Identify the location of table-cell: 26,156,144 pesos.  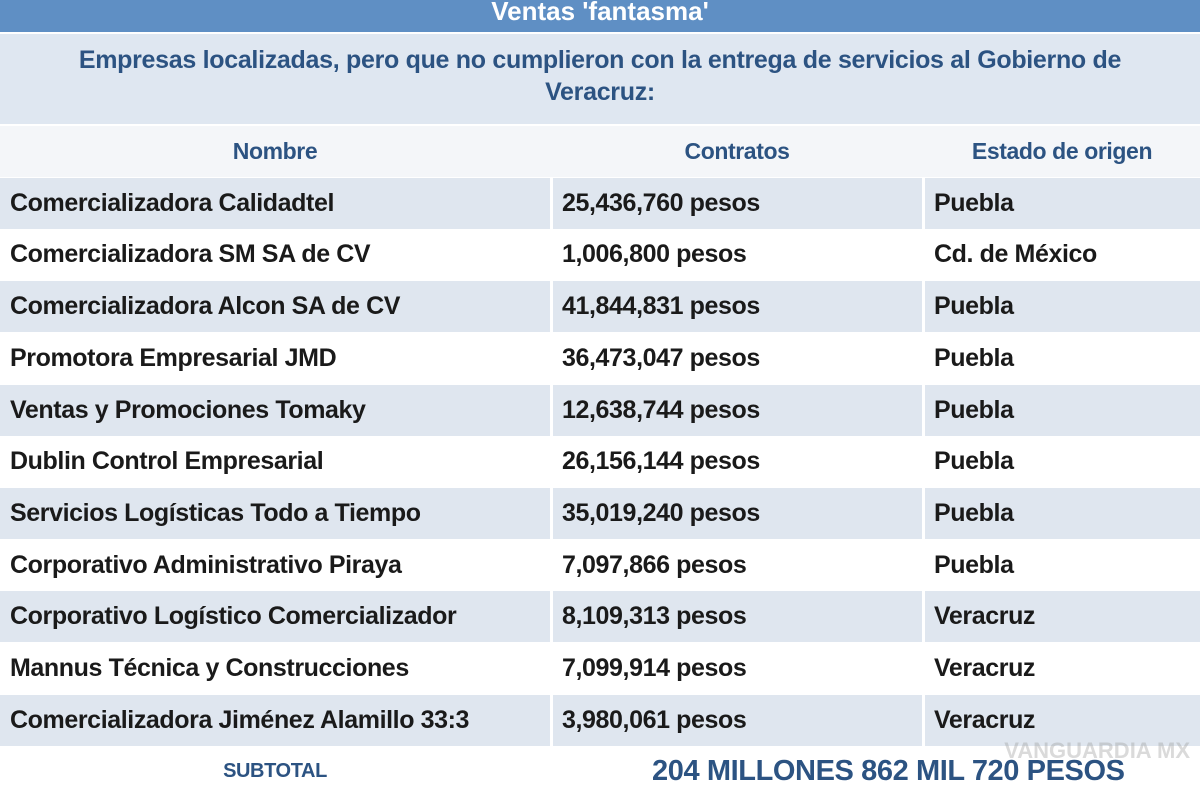
(661, 461).